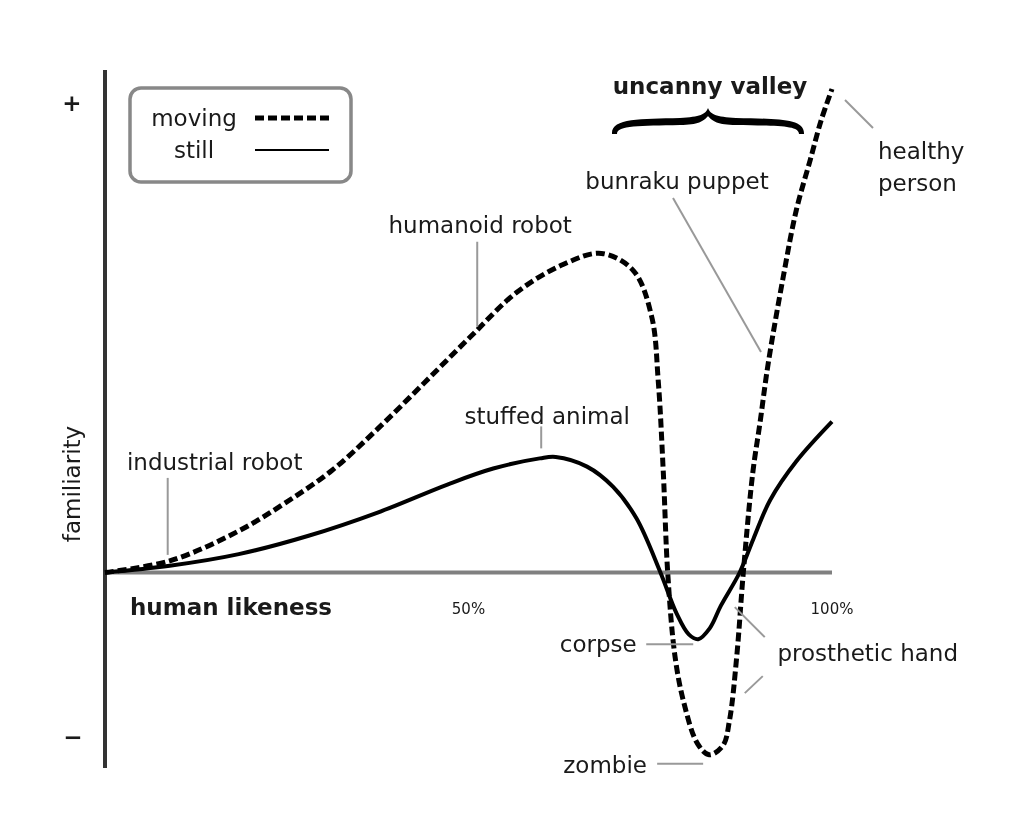  I want to click on annotation: corpse, so click(598, 644).